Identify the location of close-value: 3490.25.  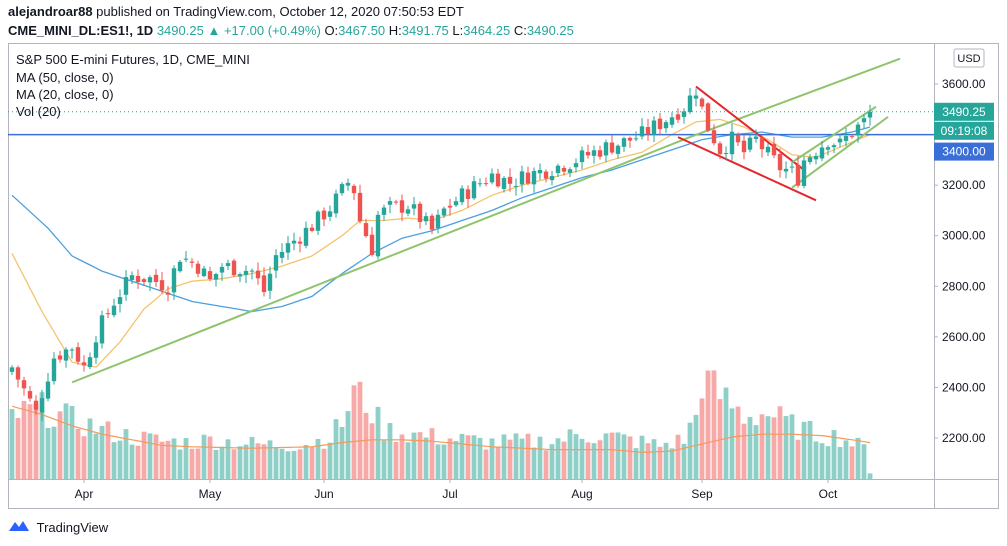
(550, 30).